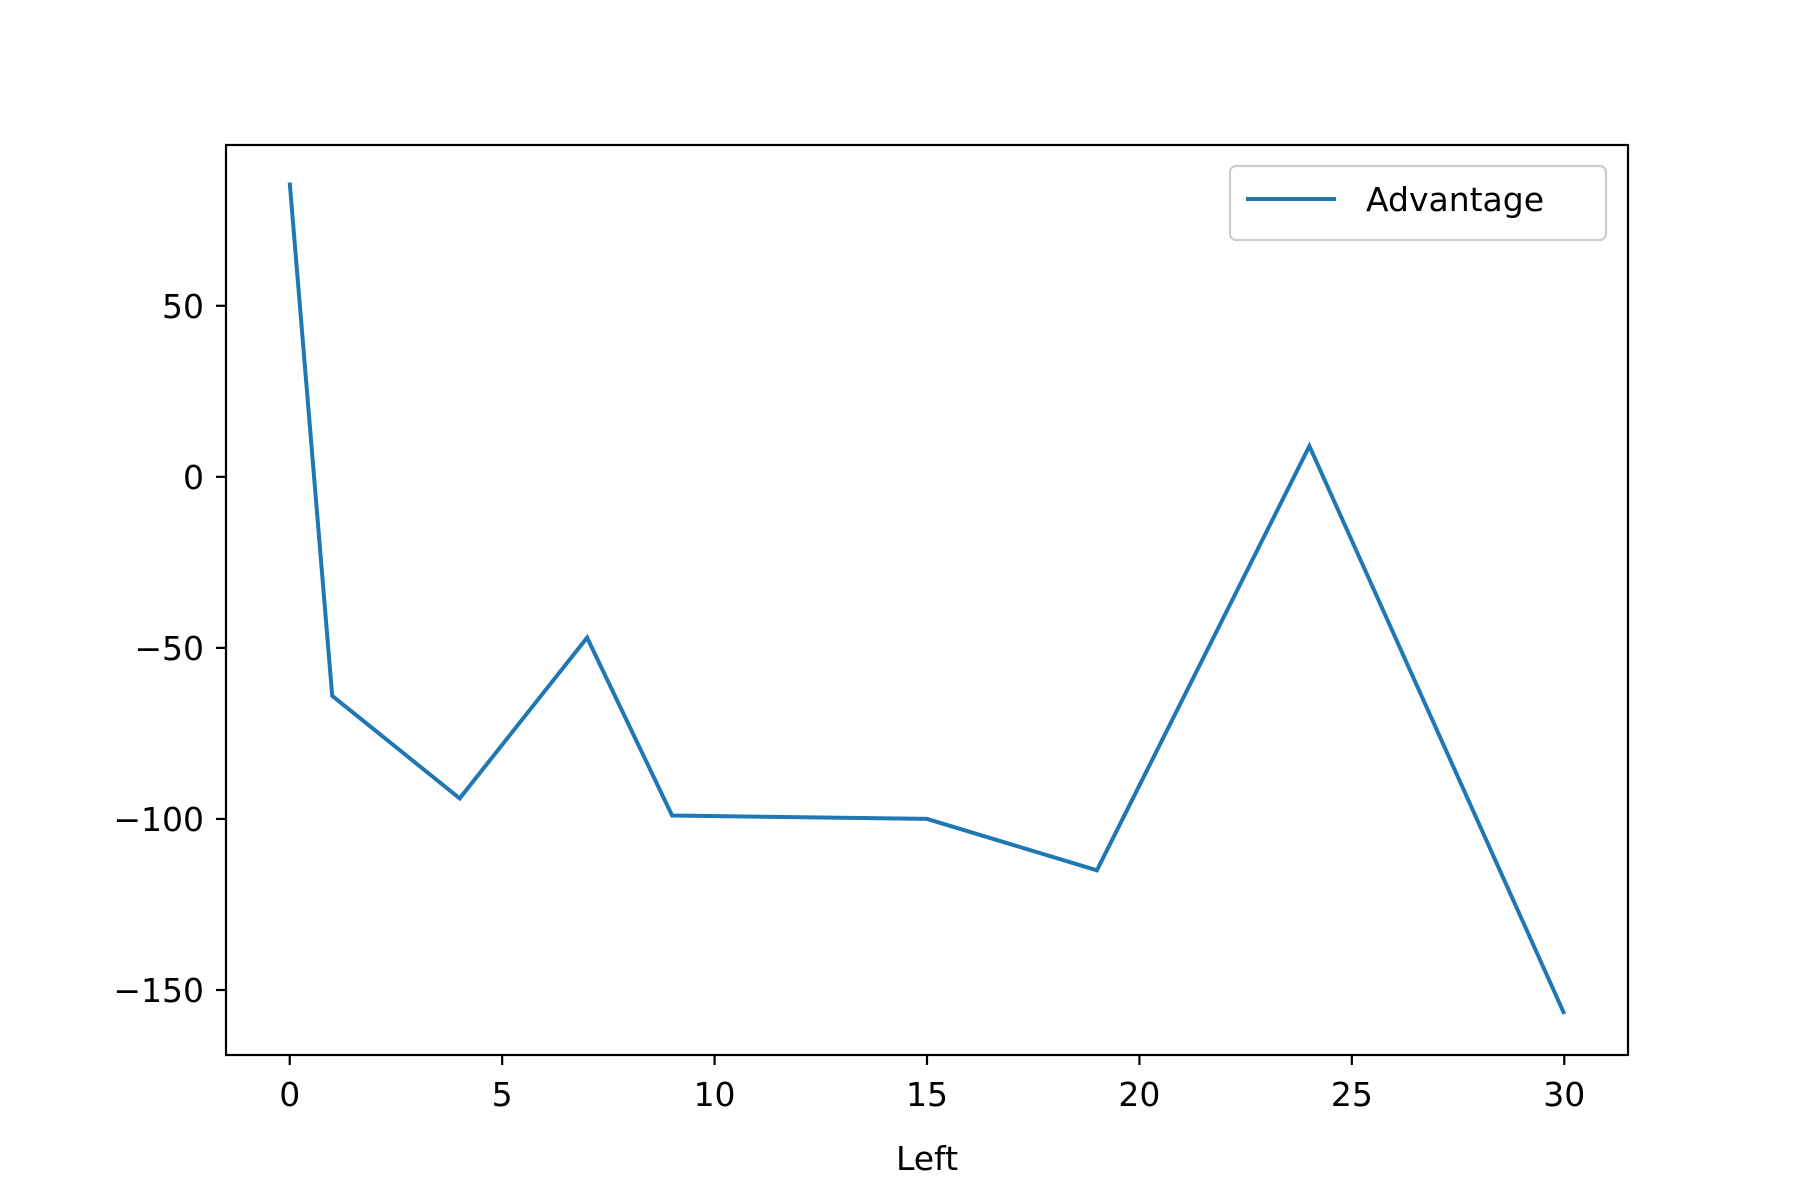 The image size is (1800, 1200). I want to click on y-axis: 50 0 −50 −100 −150, so click(169, 648).